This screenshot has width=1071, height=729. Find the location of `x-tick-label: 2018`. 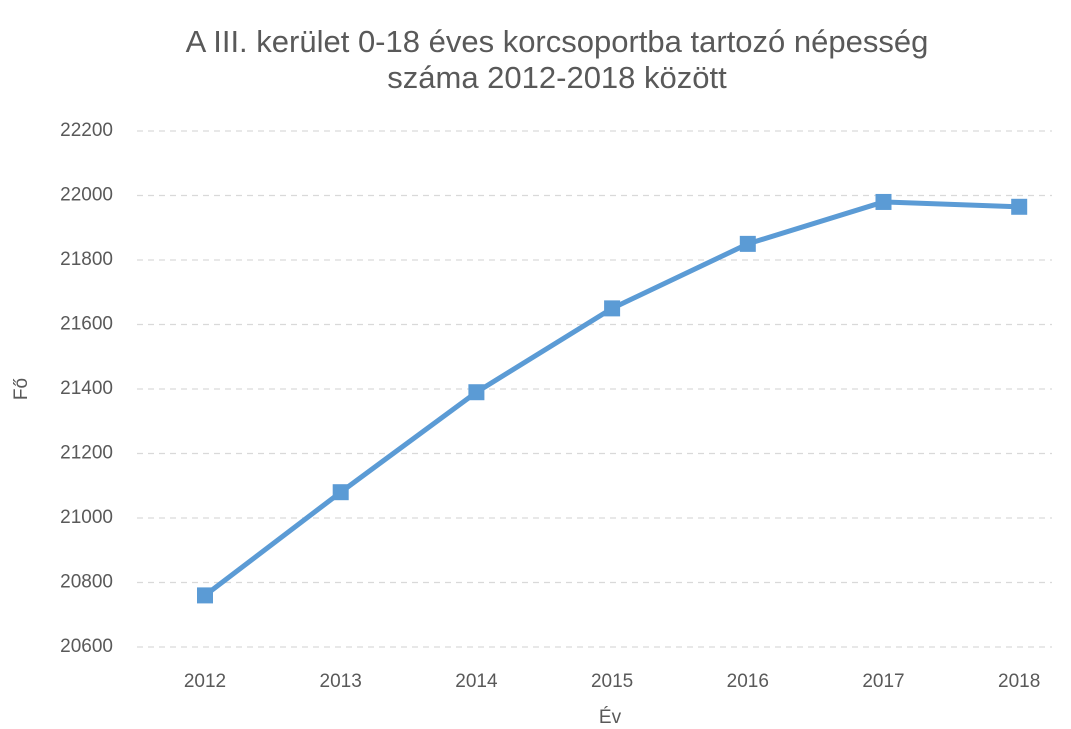

x-tick-label: 2018 is located at coordinates (1019, 681).